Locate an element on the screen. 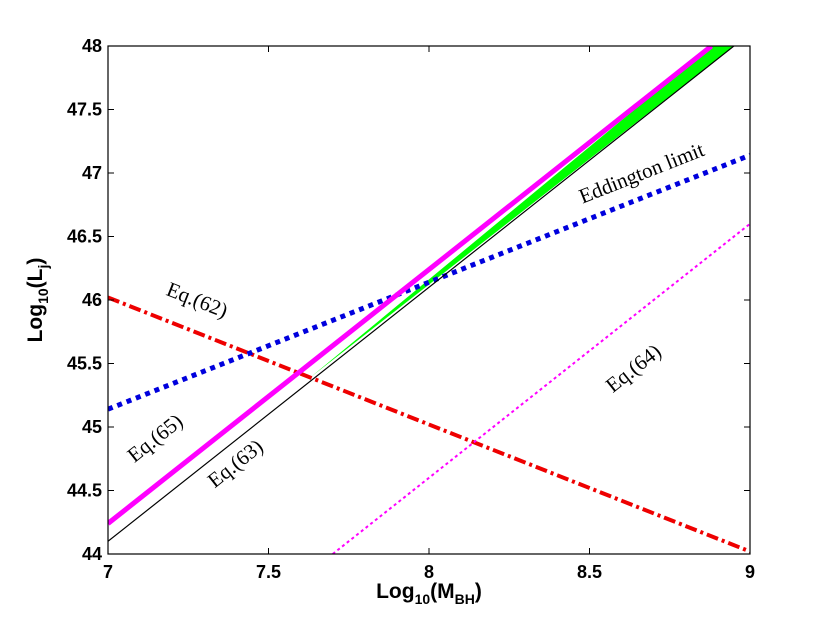 The width and height of the screenshot is (830, 623). y-tick-label: 47.5 is located at coordinates (84, 110).